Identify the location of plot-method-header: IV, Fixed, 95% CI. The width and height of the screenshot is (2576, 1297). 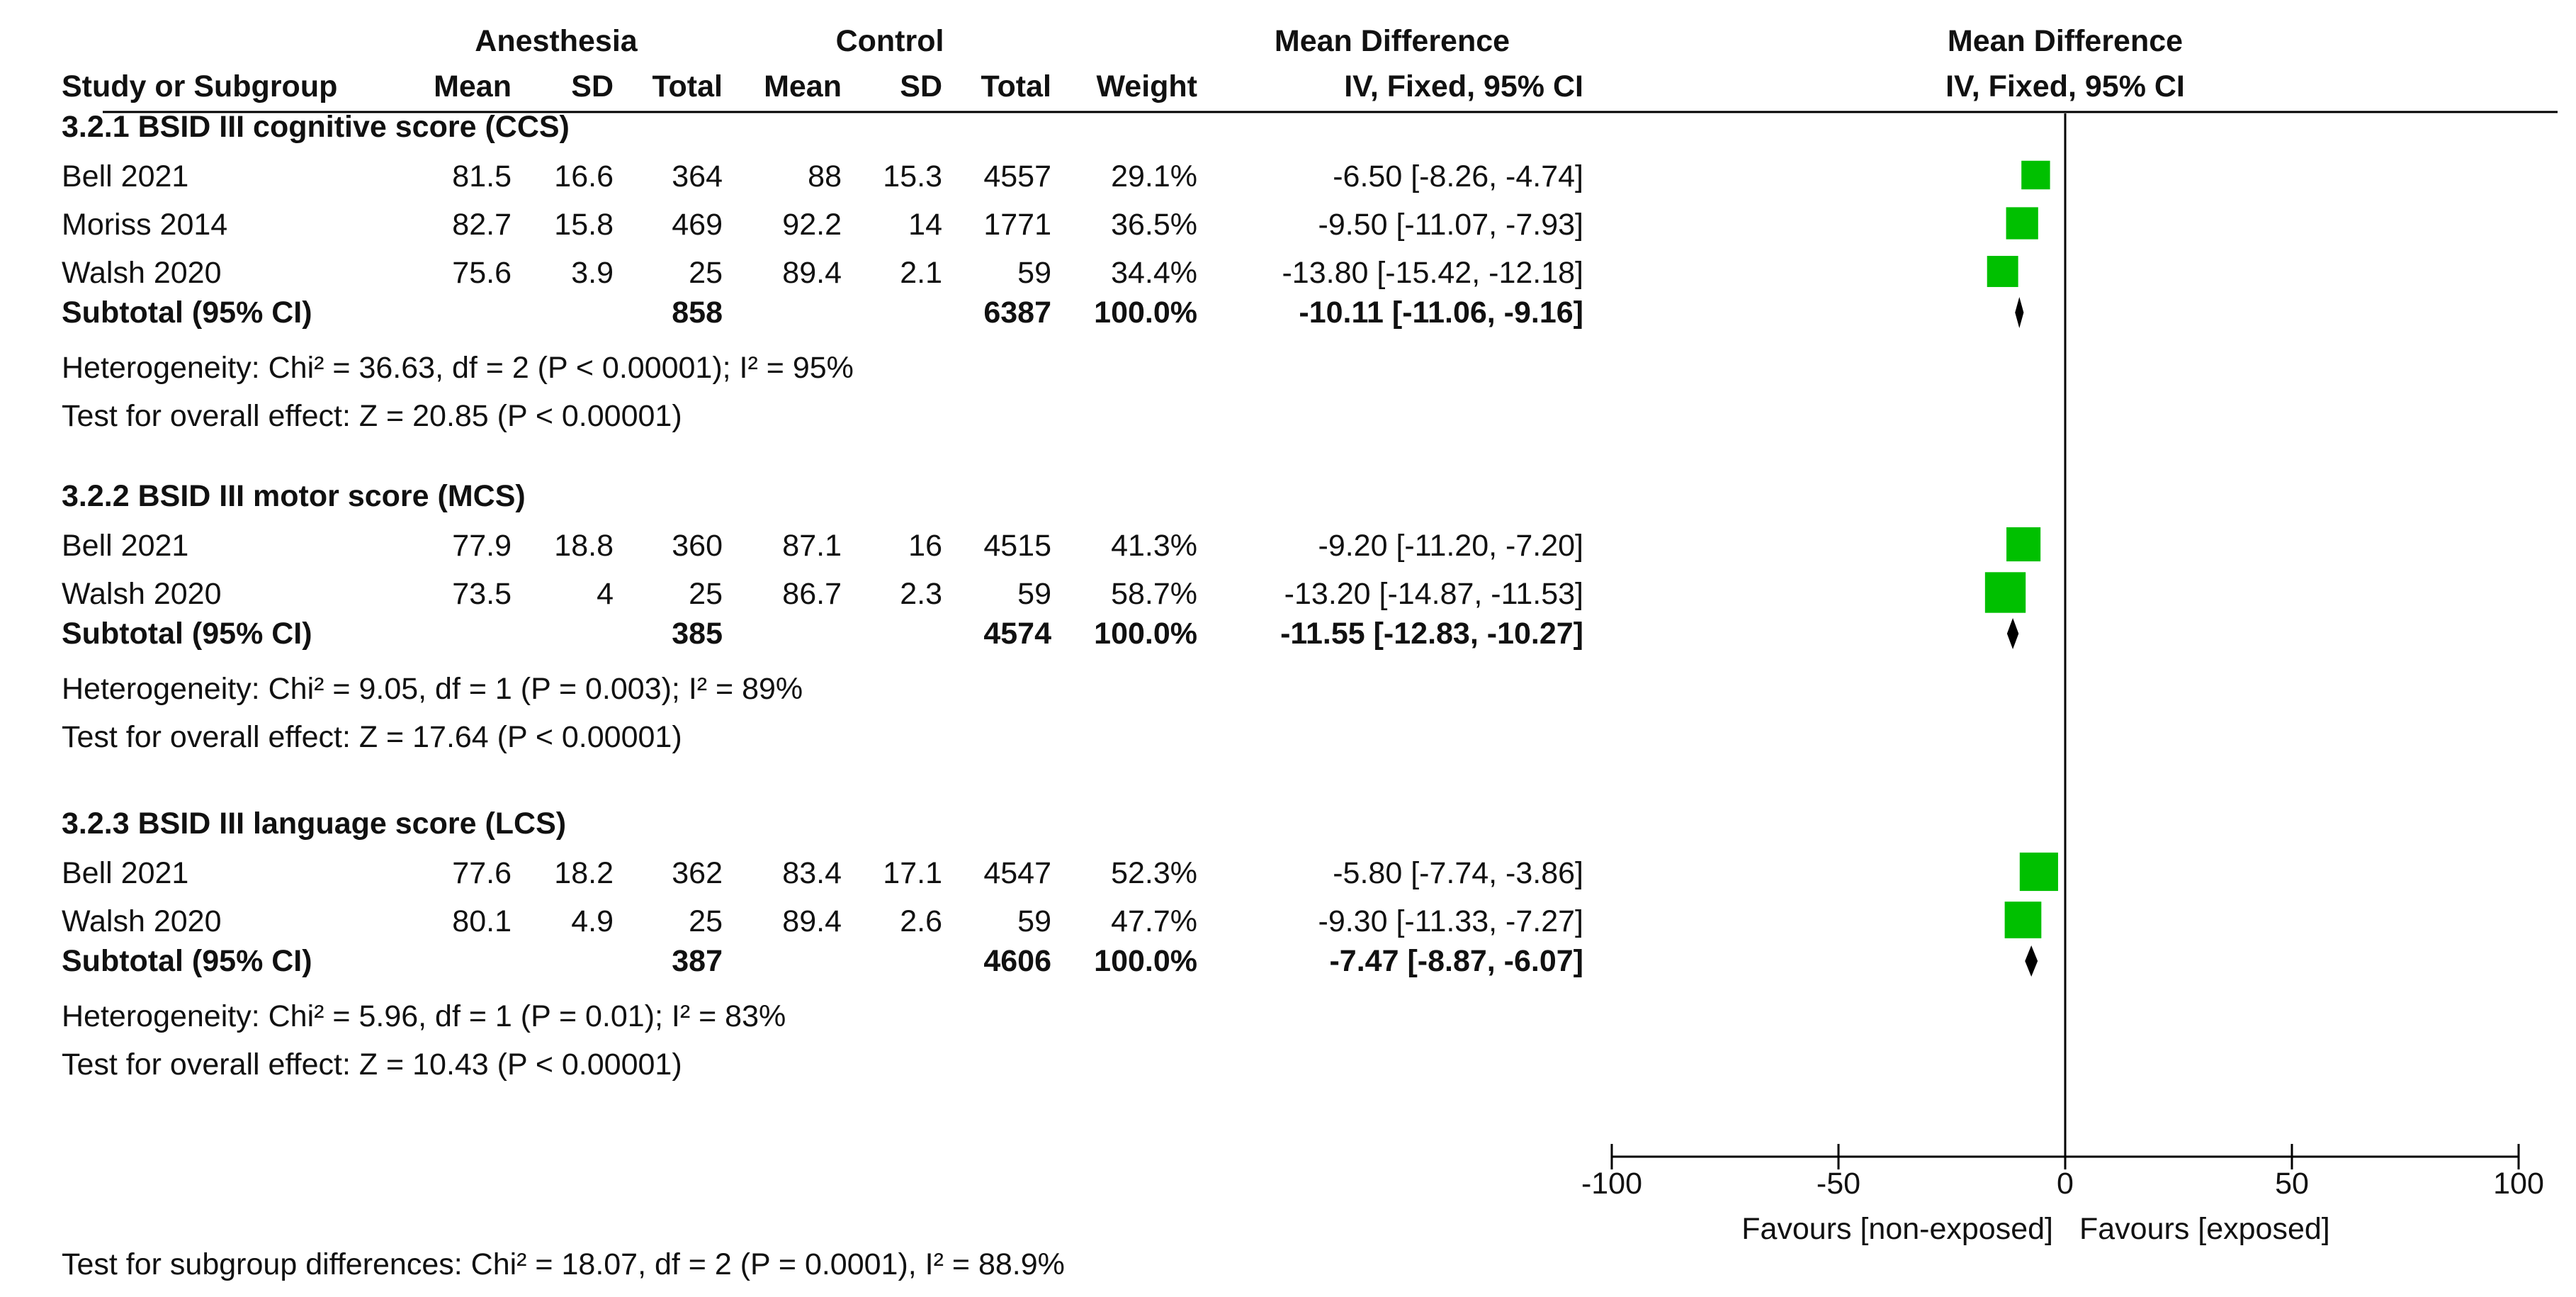
(2065, 86).